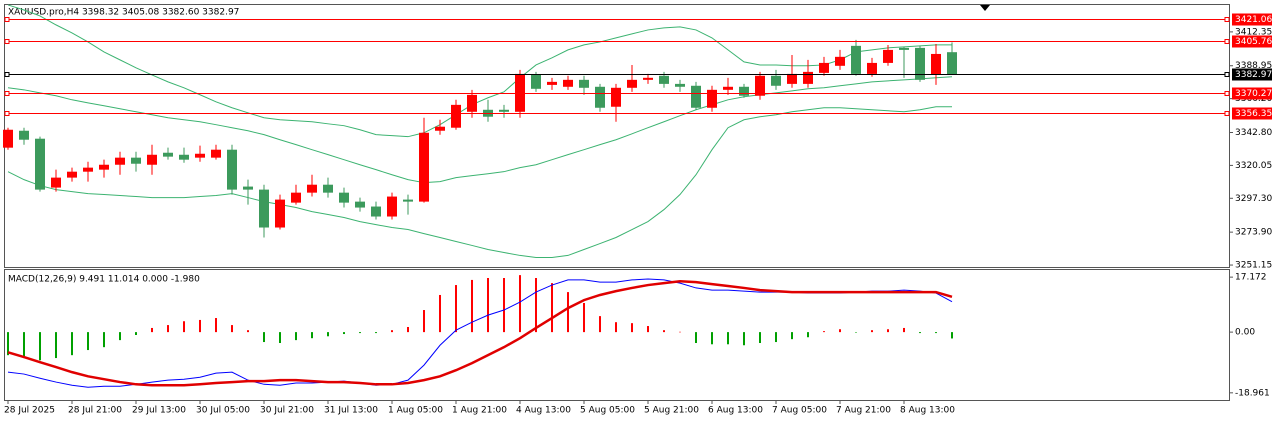 This screenshot has width=1272, height=423. Describe the element at coordinates (287, 411) in the screenshot. I see `x-tick-label: 30 Jul 21:00` at that location.